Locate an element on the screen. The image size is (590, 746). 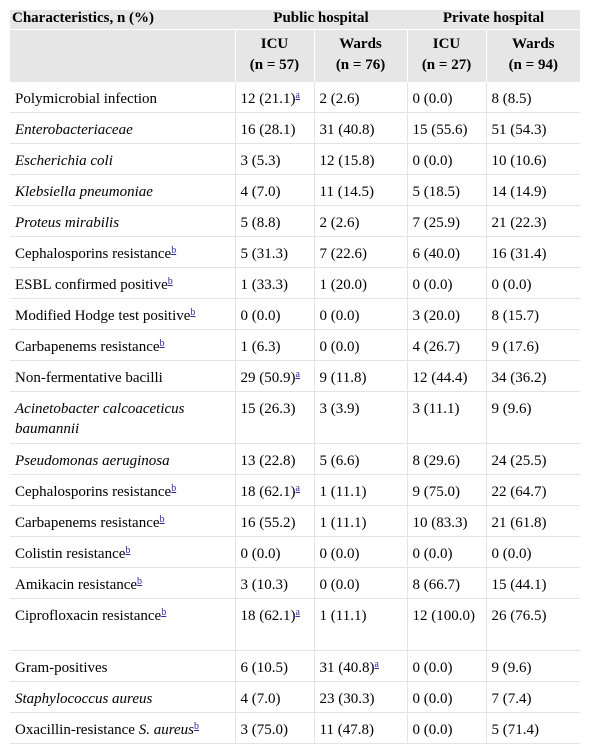
cell-value: 11 (47.8) is located at coordinates (346, 730).